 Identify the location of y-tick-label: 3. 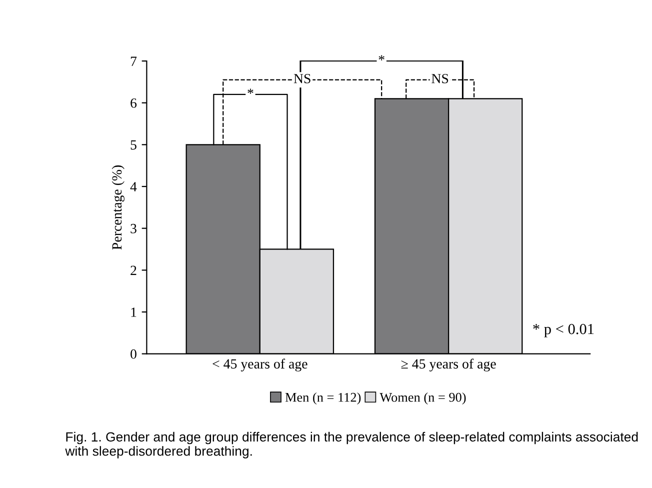
(133, 229).